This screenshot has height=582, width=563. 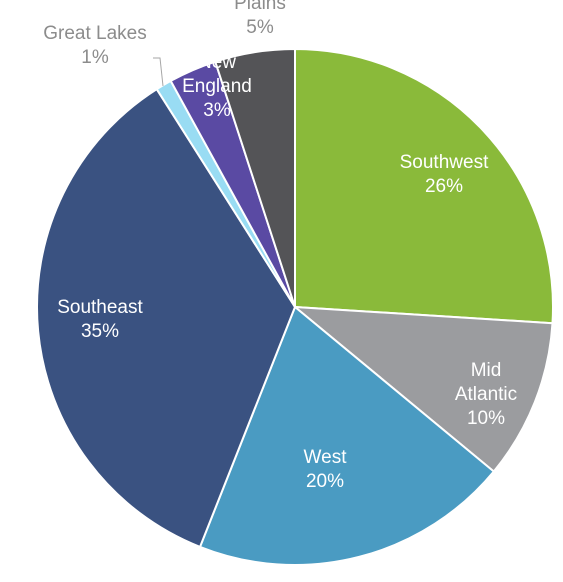 I want to click on slice-percent: 5%, so click(x=260, y=27).